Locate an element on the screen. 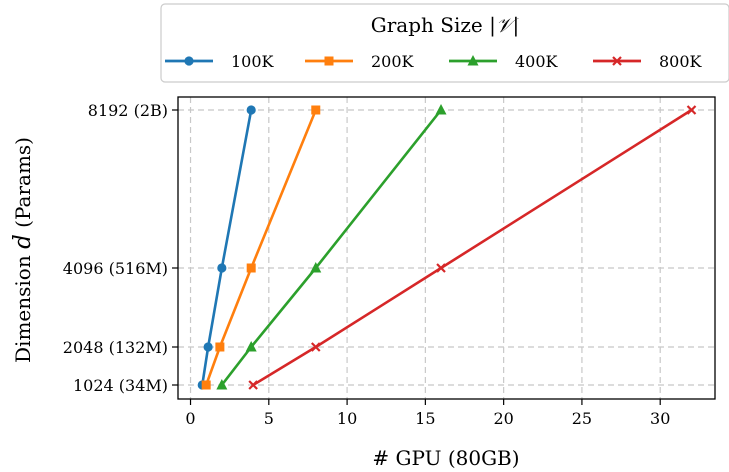 The width and height of the screenshot is (729, 472). y-axis-label: Dimension d (Params) is located at coordinates (23, 250).